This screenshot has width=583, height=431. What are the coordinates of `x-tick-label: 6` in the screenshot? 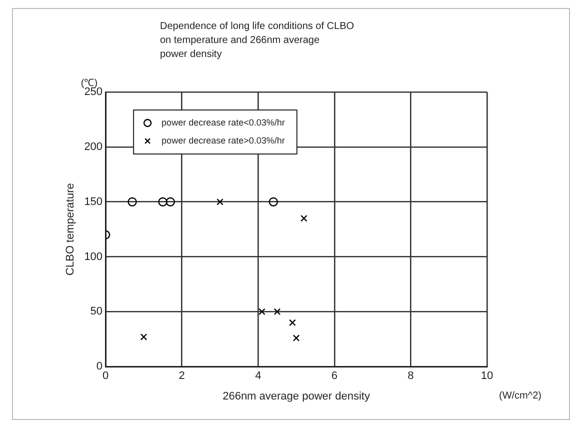 It's located at (334, 376).